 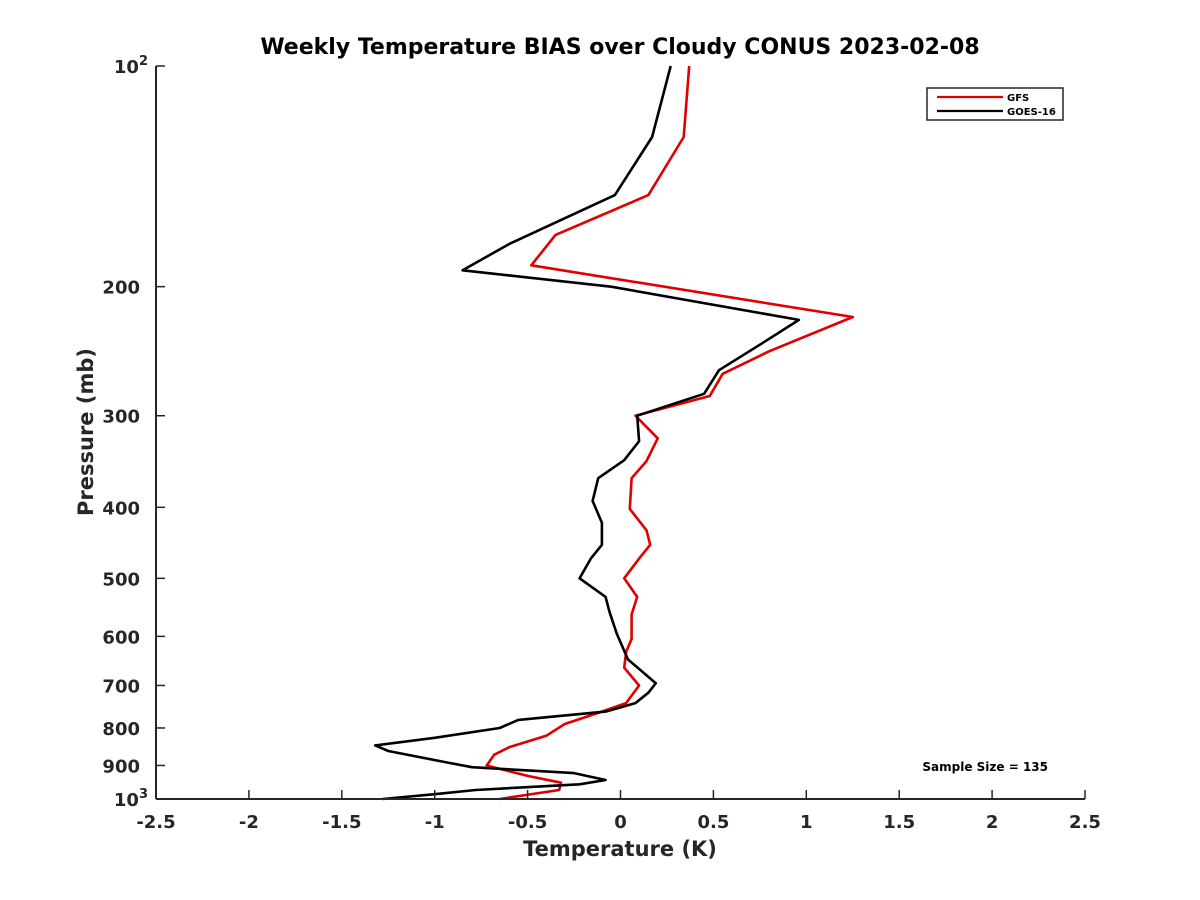 I want to click on y-tick-label: 900, so click(x=121, y=766).